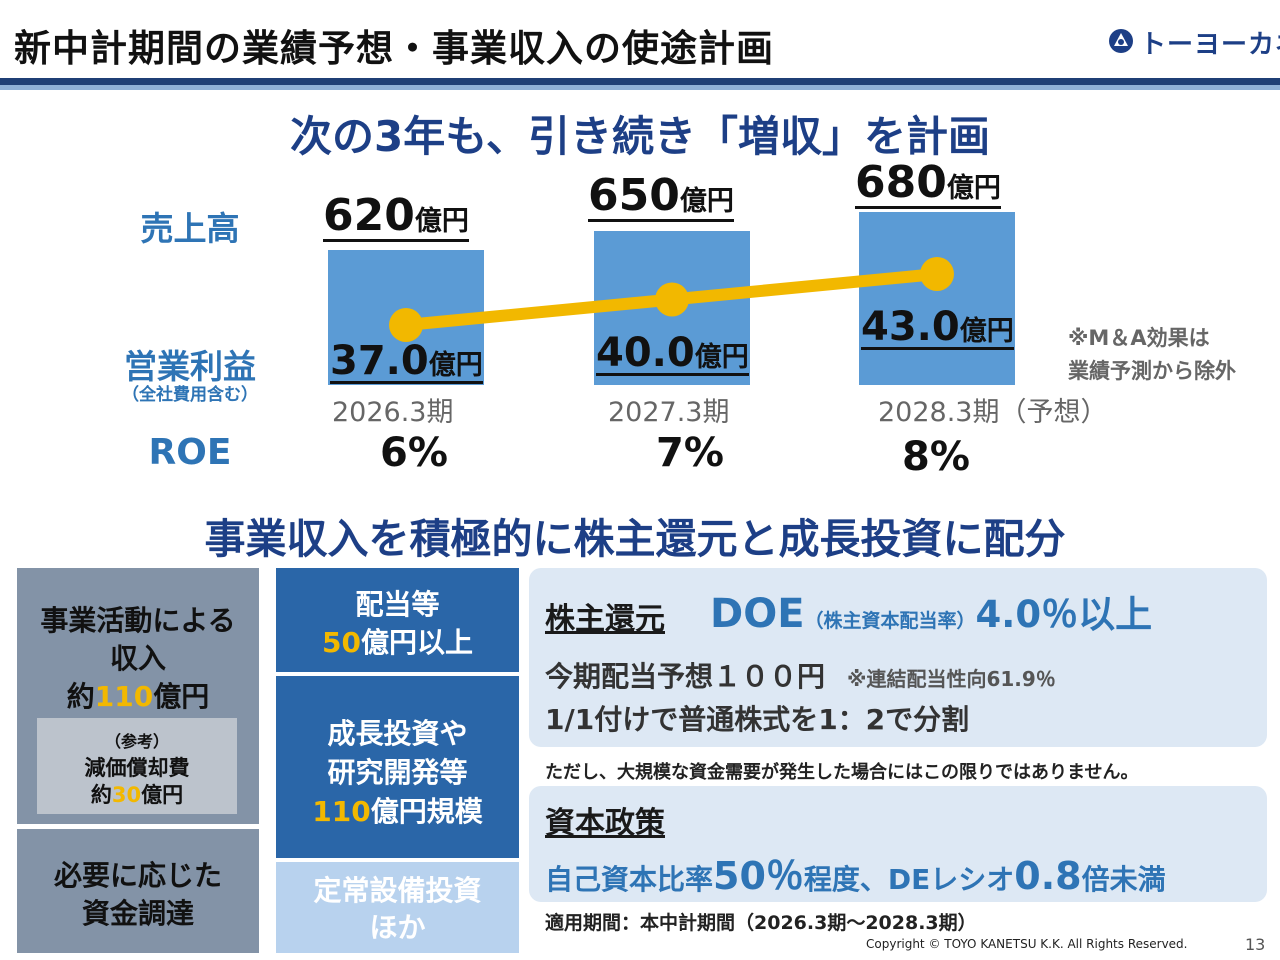 The height and width of the screenshot is (960, 1280). What do you see at coordinates (936, 457) in the screenshot?
I see `roe-value-2028: 8%` at bounding box center [936, 457].